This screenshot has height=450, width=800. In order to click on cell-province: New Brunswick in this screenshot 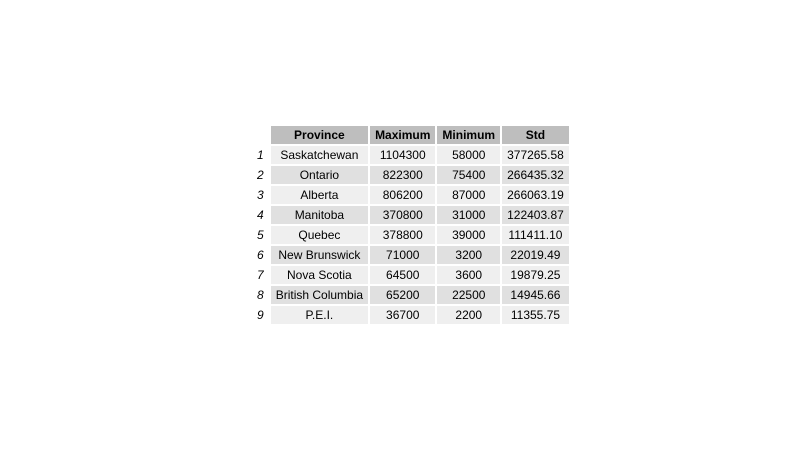, I will do `click(319, 255)`.